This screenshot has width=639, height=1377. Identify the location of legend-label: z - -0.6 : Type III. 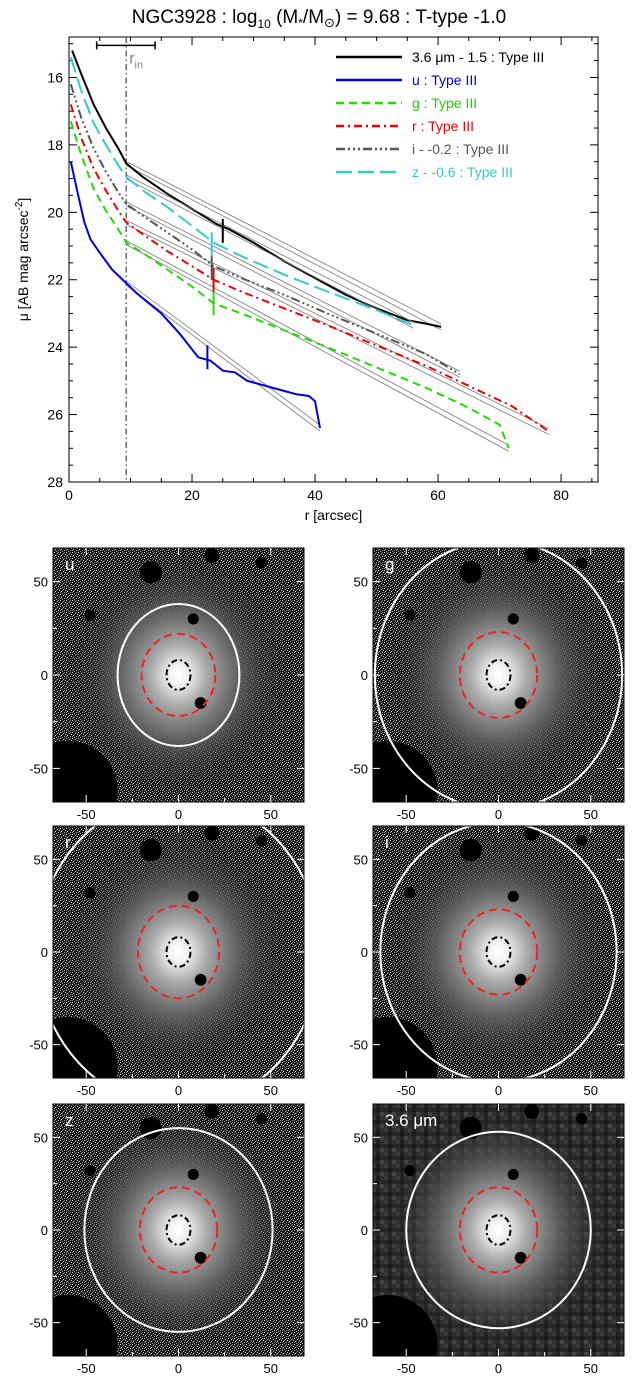
(462, 172).